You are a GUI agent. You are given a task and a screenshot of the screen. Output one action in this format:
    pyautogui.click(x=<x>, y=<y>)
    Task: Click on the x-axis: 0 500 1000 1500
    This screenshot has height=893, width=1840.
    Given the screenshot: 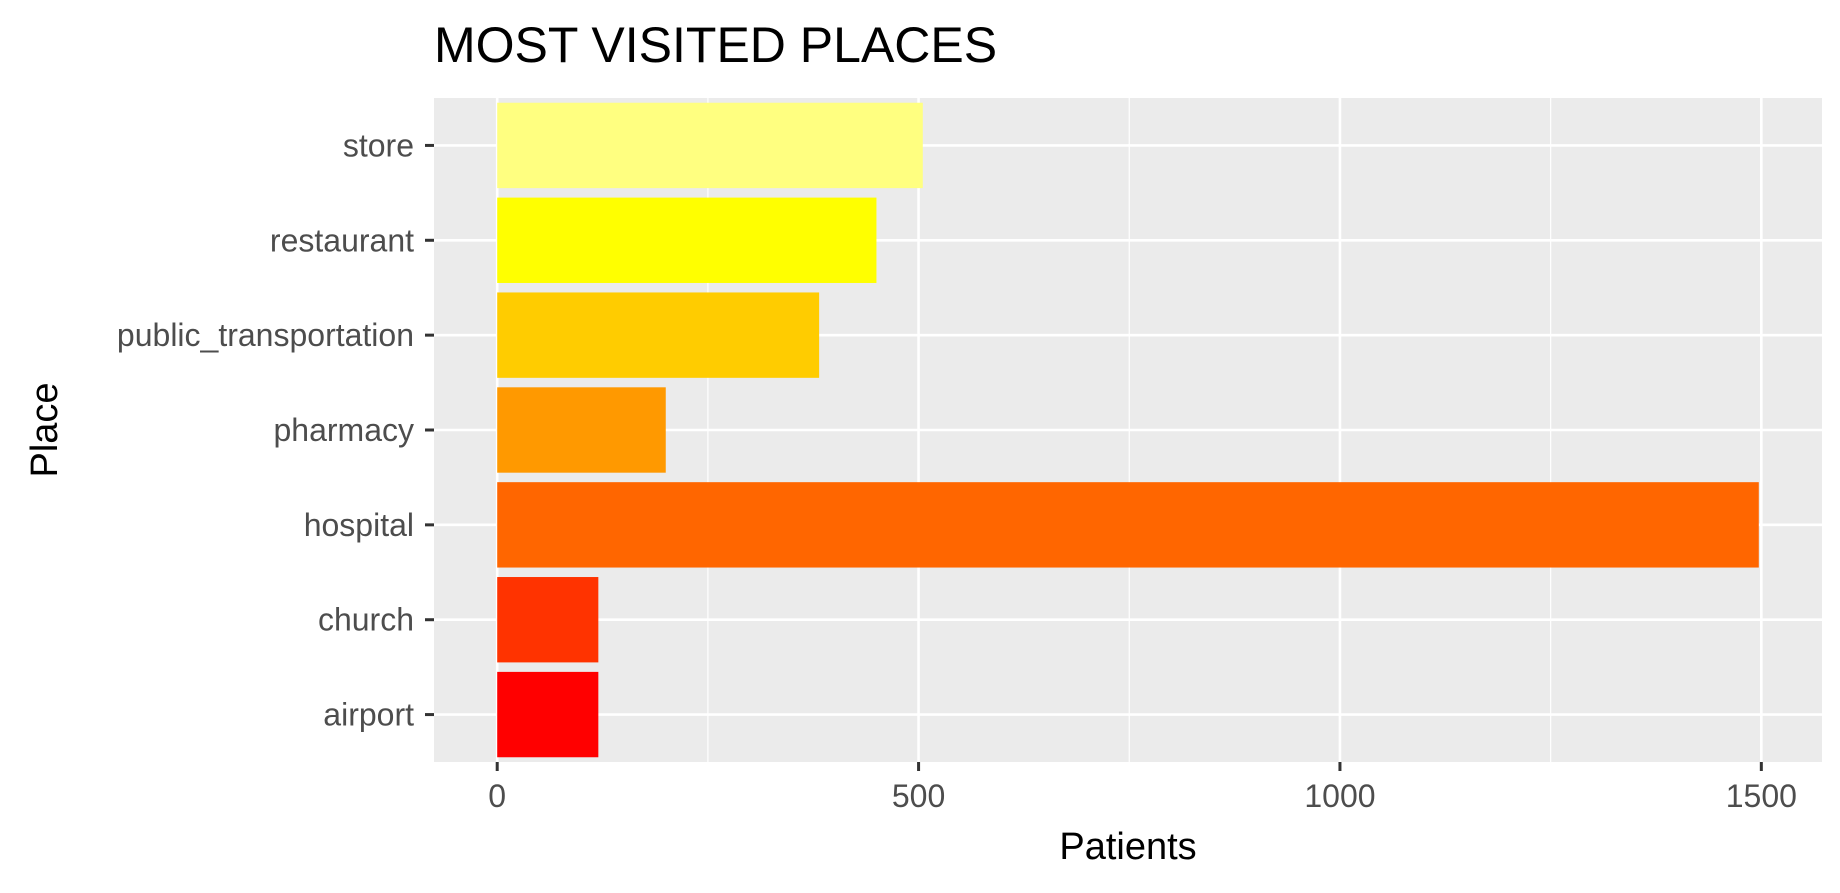 What is the action you would take?
    pyautogui.click(x=1142, y=788)
    